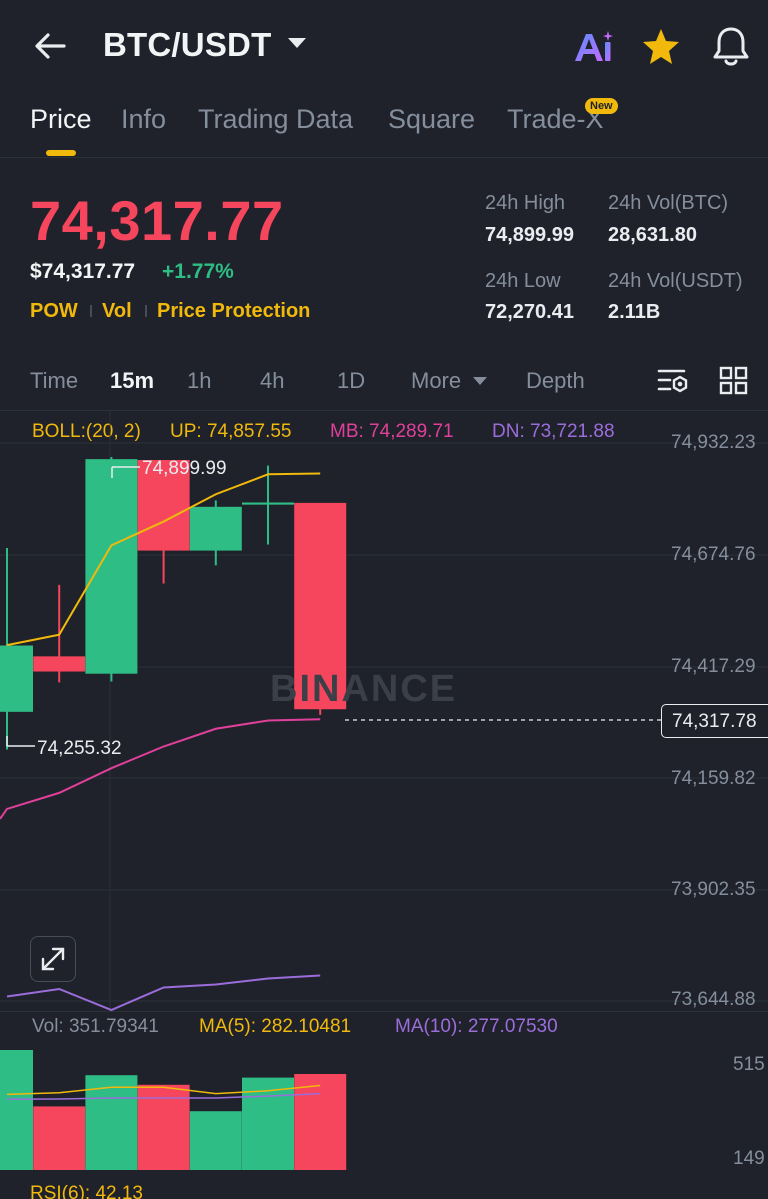  I want to click on chart-settings-icon, so click(673, 381).